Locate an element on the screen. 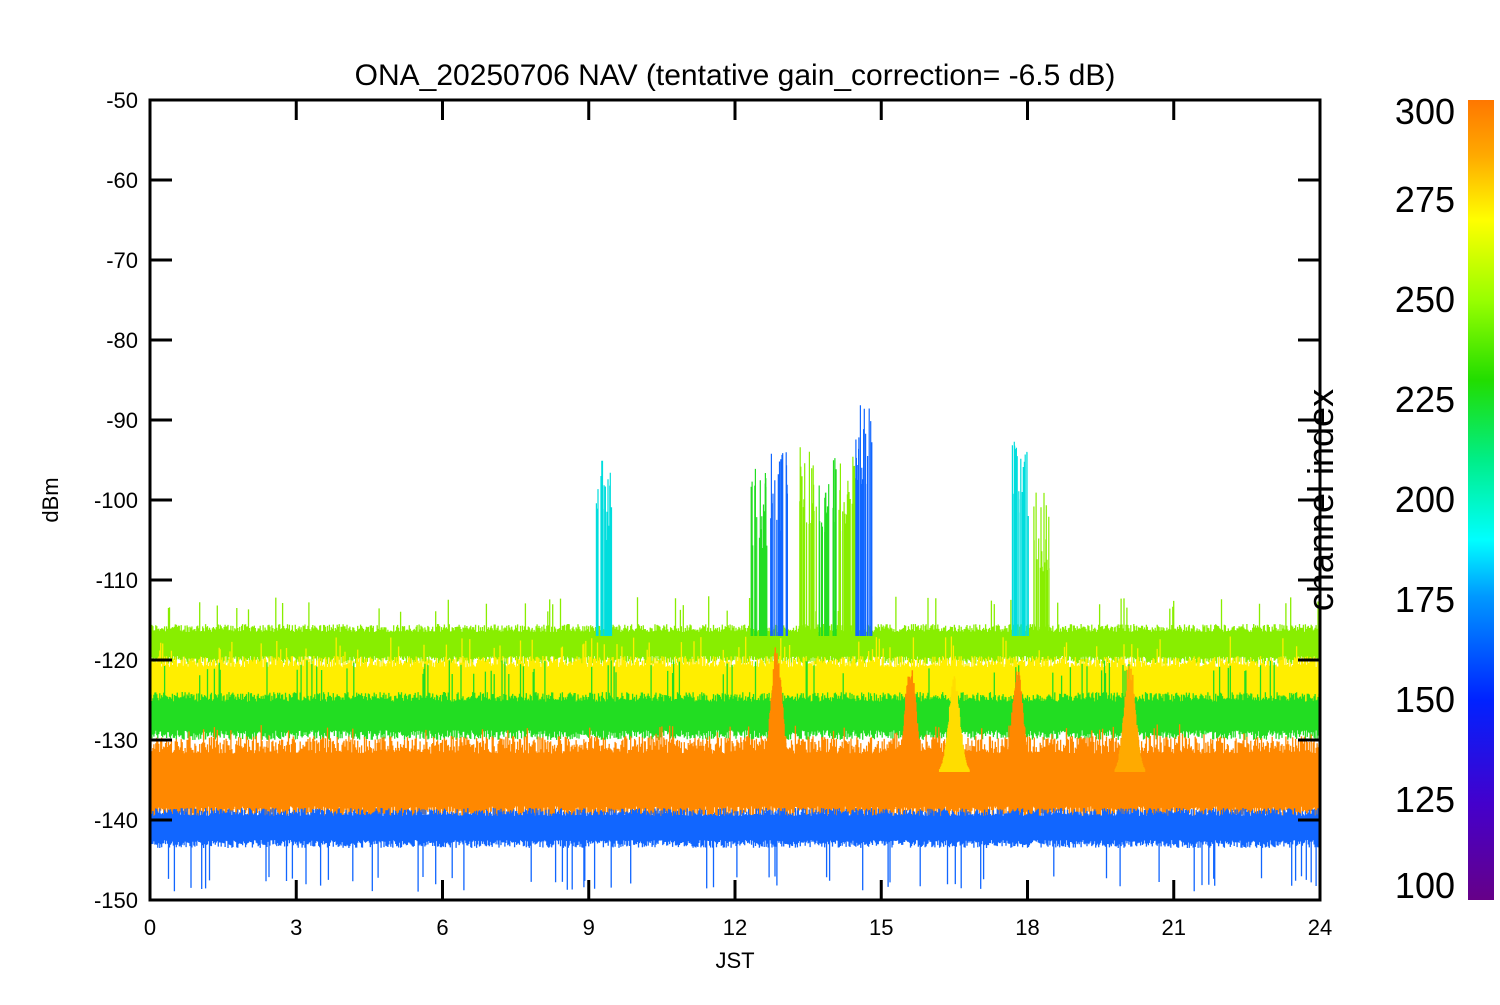 The width and height of the screenshot is (1500, 1005). colorbar-tick-label-4: 200 is located at coordinates (1425, 499).